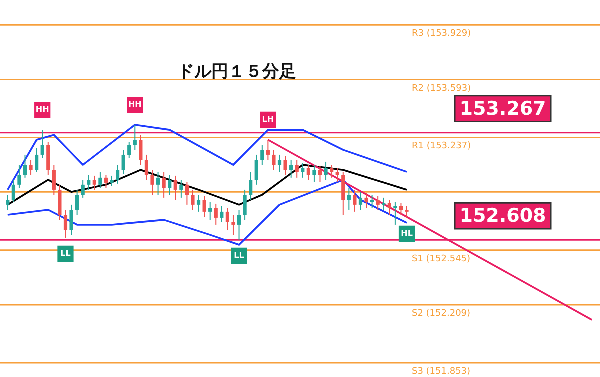 The image size is (600, 377). What do you see at coordinates (503, 109) in the screenshot?
I see `annotation: 153.267` at bounding box center [503, 109].